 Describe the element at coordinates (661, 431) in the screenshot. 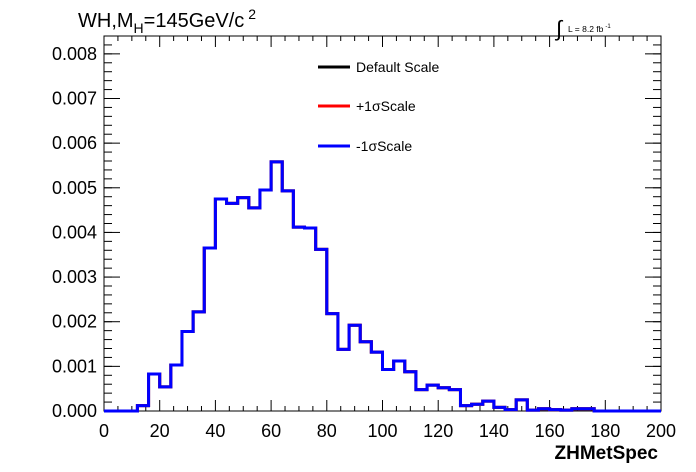

I see `x-tick-label: 200` at that location.